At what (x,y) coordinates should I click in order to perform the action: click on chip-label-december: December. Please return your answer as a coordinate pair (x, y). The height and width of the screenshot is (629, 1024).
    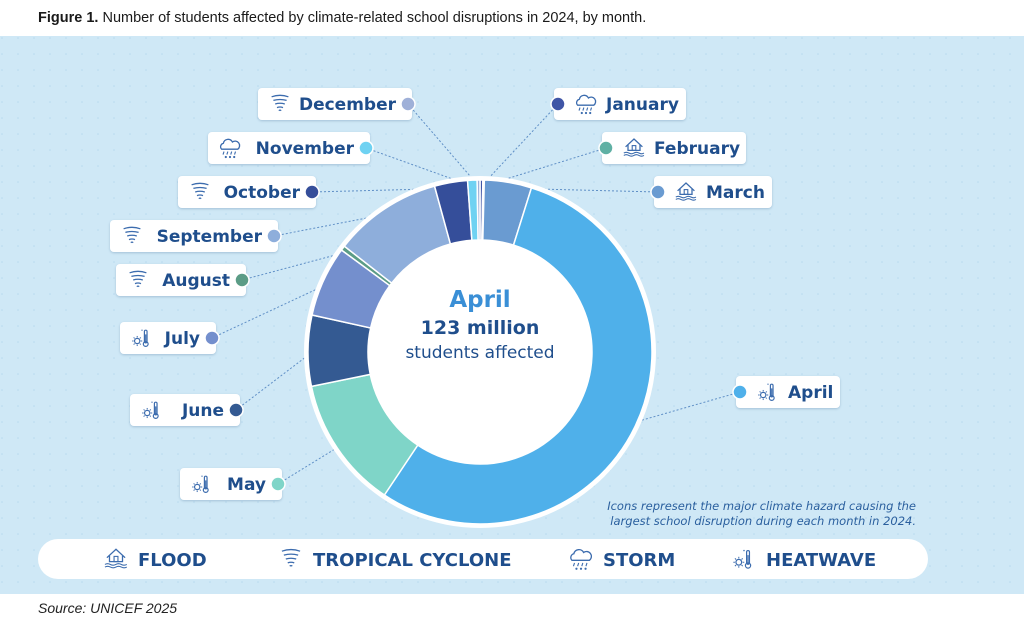
    Looking at the image, I should click on (348, 105).